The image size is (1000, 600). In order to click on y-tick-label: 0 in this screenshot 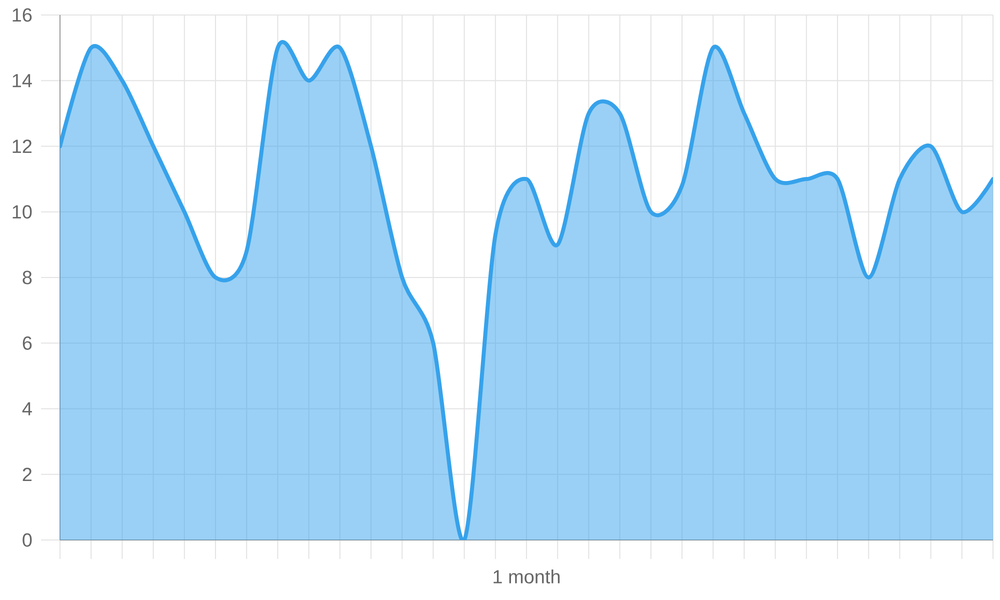, I will do `click(27, 540)`.